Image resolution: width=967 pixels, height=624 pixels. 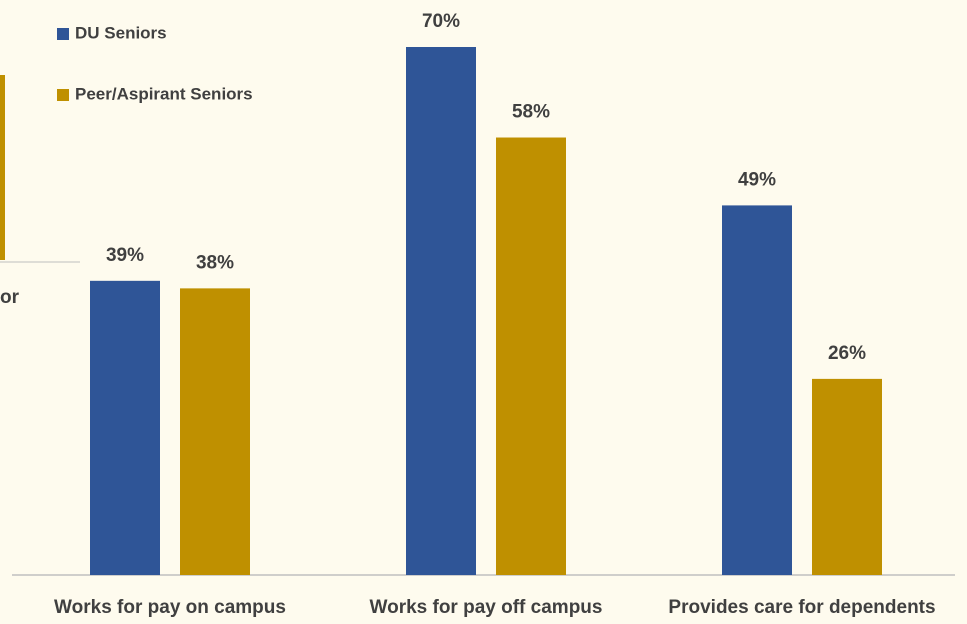 What do you see at coordinates (2, 167) in the screenshot?
I see `neighbor-chart-bar` at bounding box center [2, 167].